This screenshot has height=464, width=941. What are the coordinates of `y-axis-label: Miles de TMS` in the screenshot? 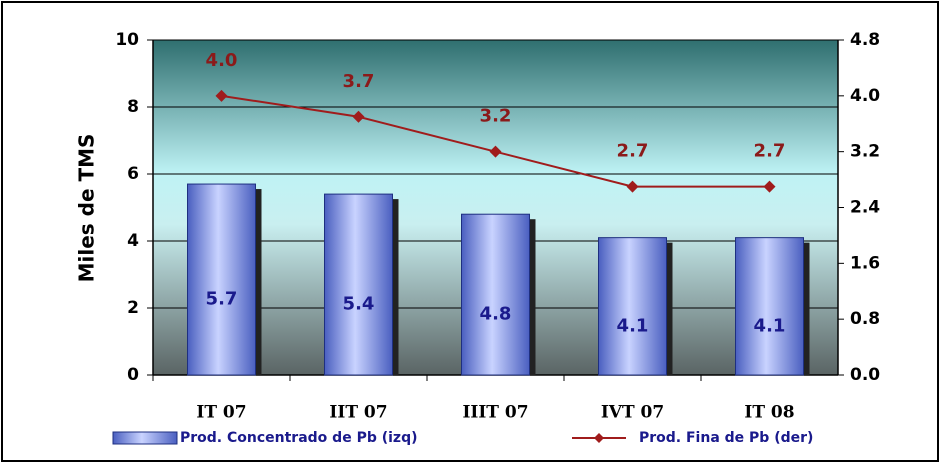 It's located at (87, 208).